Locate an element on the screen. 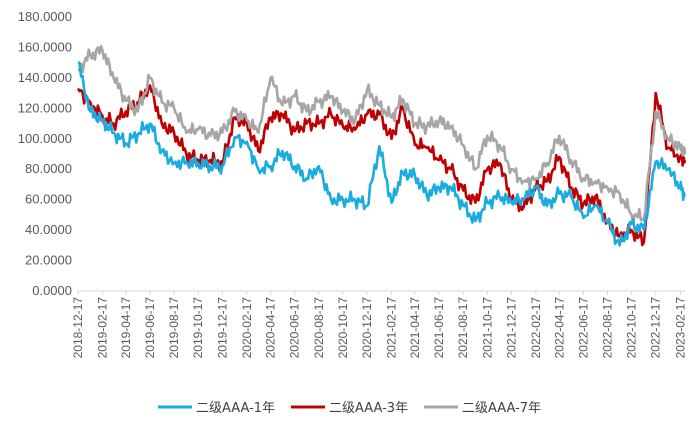 This screenshot has width=700, height=431. x-tick-label: 2023-02-17 is located at coordinates (680, 328).